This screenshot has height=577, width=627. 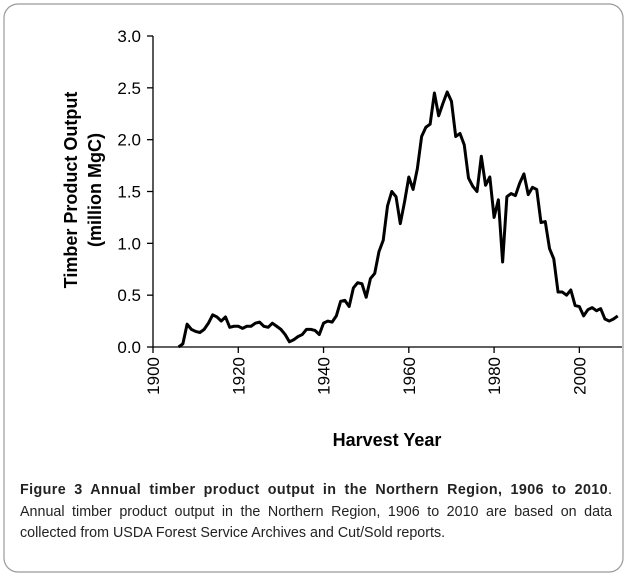 What do you see at coordinates (129, 36) in the screenshot?
I see `y-tick-label: 3.0` at bounding box center [129, 36].